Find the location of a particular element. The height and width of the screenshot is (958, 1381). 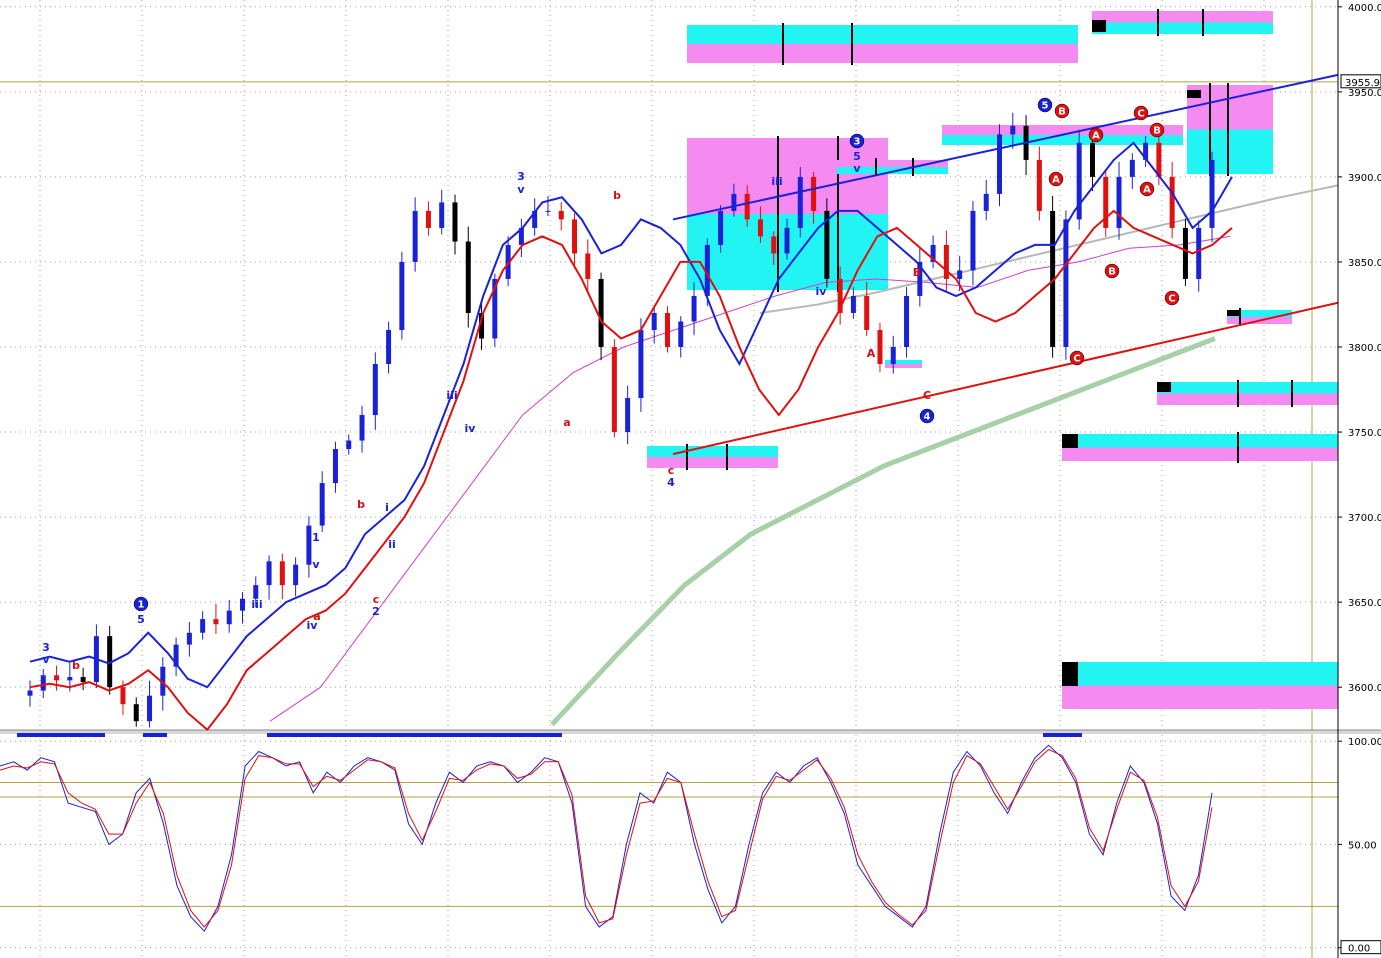

wave-label: a is located at coordinates (316, 616).